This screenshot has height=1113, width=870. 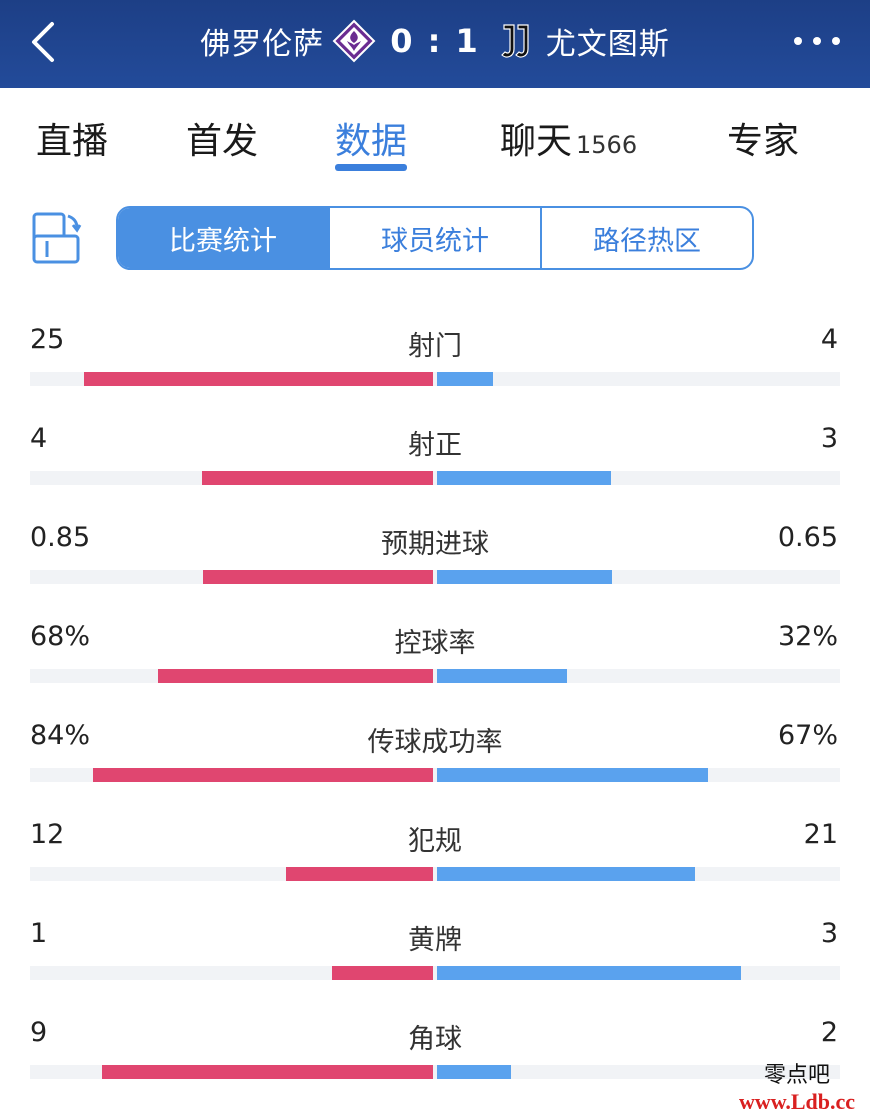 What do you see at coordinates (796, 1075) in the screenshot?
I see `watermark-line1: 零点吧` at bounding box center [796, 1075].